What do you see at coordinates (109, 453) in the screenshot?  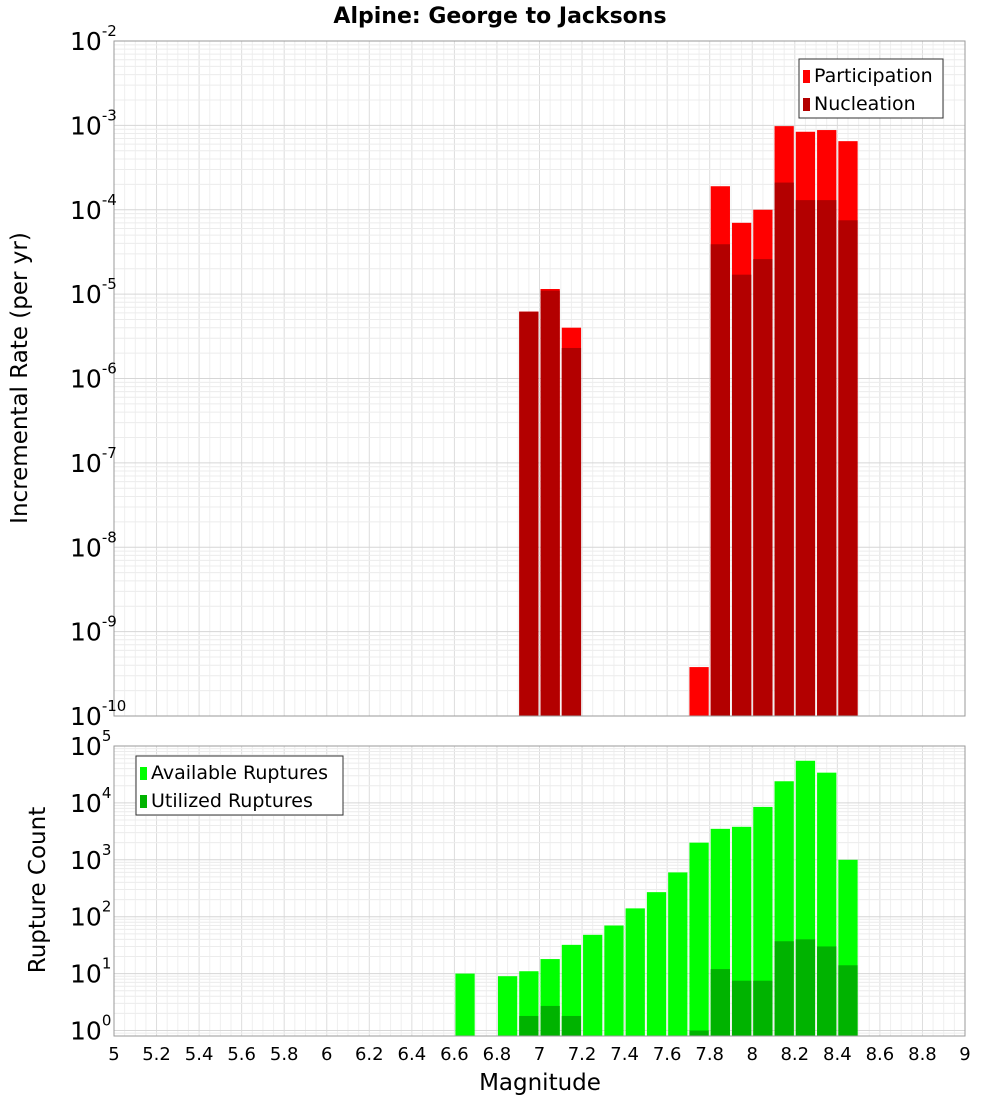 I see `y-tick-exponent: -7` at bounding box center [109, 453].